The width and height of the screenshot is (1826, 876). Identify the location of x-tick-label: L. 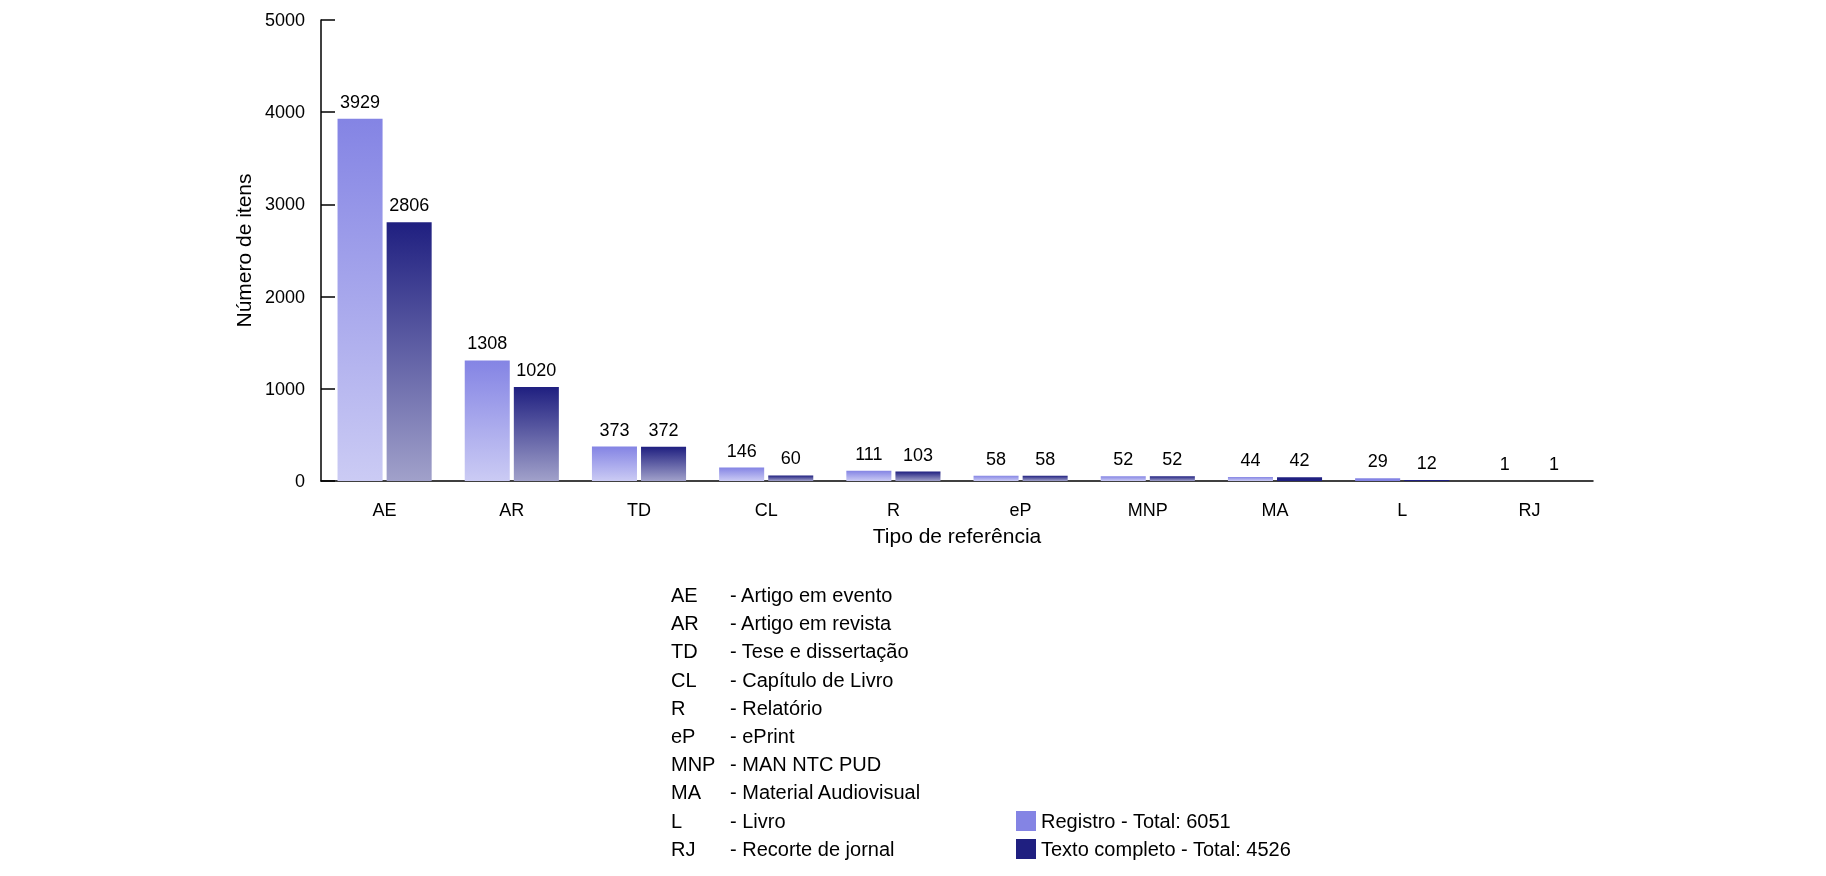
(1402, 510).